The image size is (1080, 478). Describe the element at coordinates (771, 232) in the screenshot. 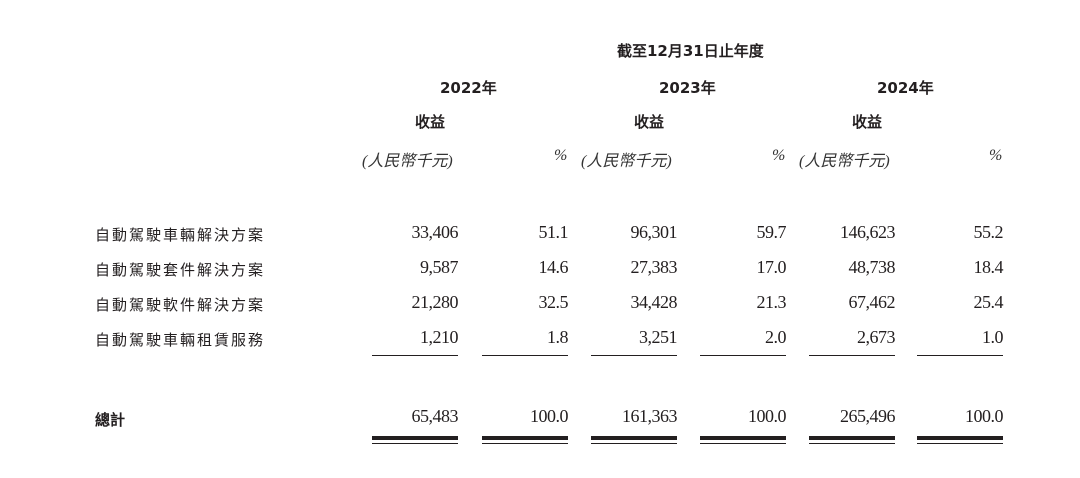

I see `cell-value: 59.7` at that location.